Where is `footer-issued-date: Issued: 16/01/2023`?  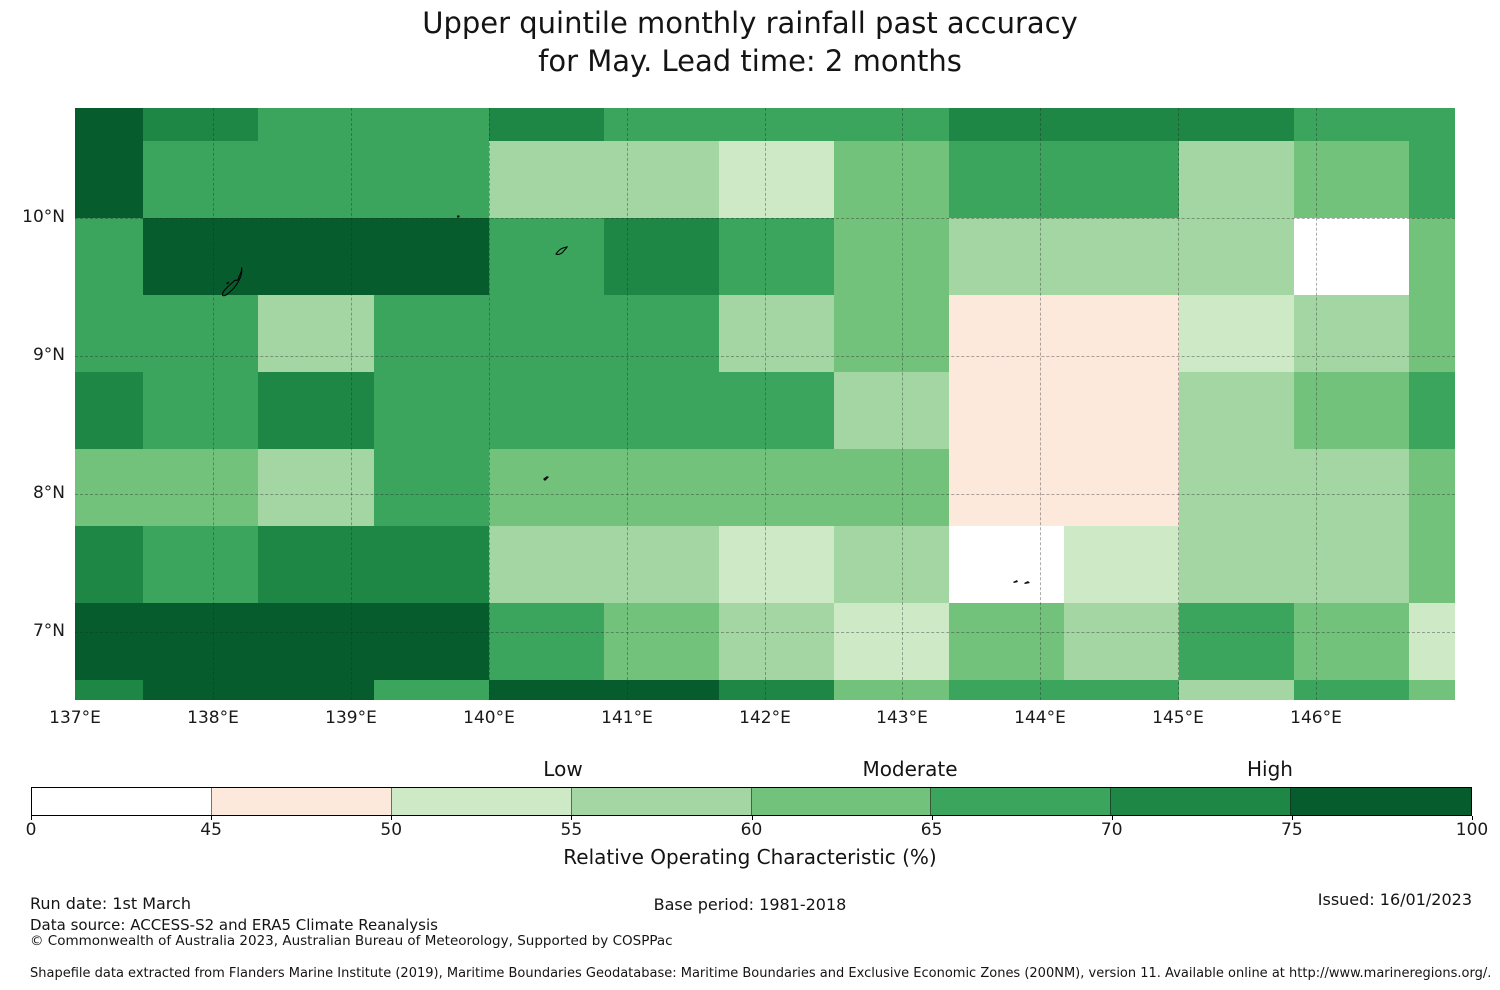
footer-issued-date: Issued: 16/01/2023 is located at coordinates (1394, 899).